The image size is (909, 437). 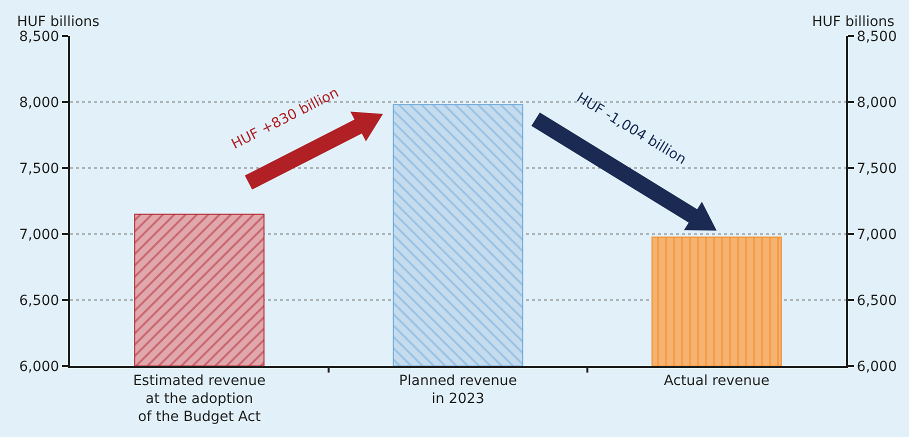 What do you see at coordinates (853, 22) in the screenshot?
I see `y2-axis-title: HUF billions` at bounding box center [853, 22].